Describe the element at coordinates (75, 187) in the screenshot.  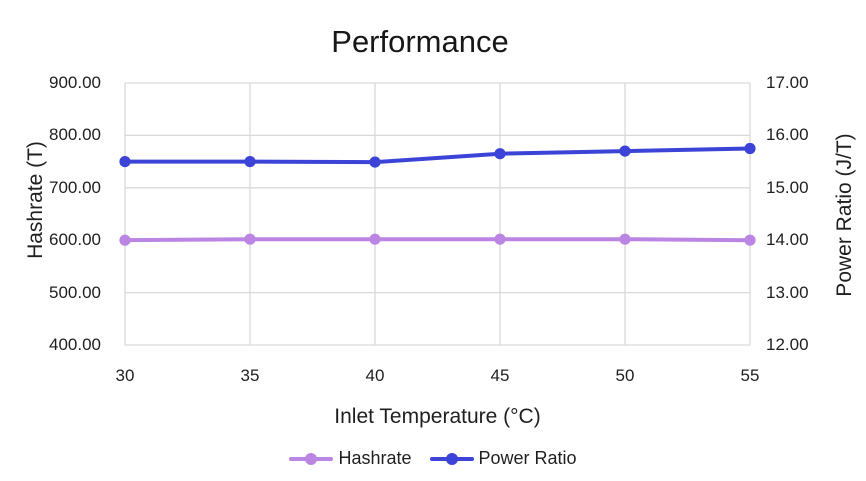
I see `y-left-tick-label: 700.00` at that location.